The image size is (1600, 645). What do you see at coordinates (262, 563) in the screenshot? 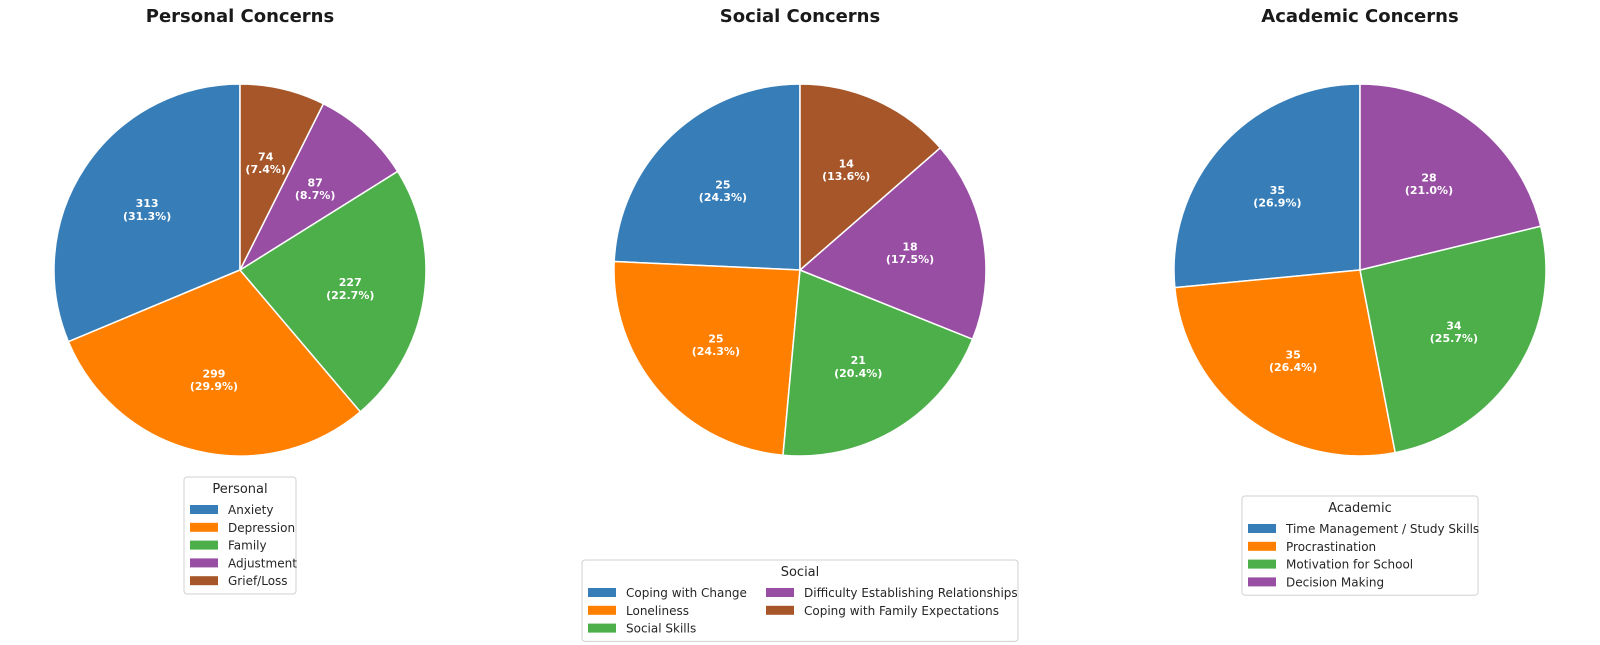
I see `legend-item-adjustment: Adjustment` at bounding box center [262, 563].